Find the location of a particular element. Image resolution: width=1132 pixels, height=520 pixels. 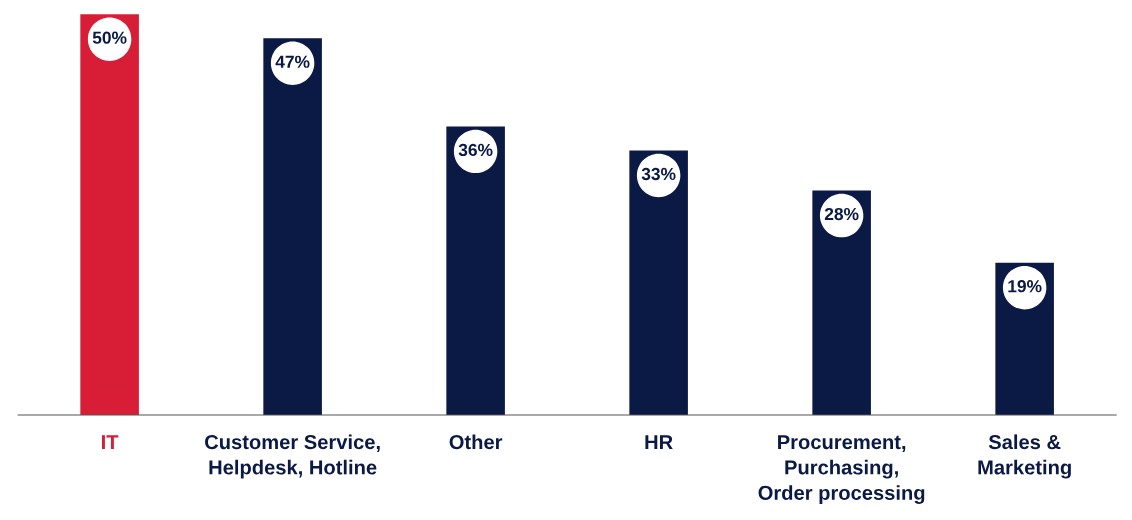

x-tick-label: Other is located at coordinates (476, 442).